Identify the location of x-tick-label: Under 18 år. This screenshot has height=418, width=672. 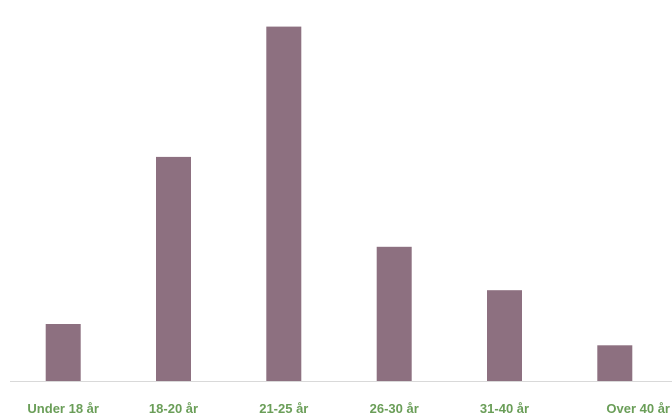
(63, 408).